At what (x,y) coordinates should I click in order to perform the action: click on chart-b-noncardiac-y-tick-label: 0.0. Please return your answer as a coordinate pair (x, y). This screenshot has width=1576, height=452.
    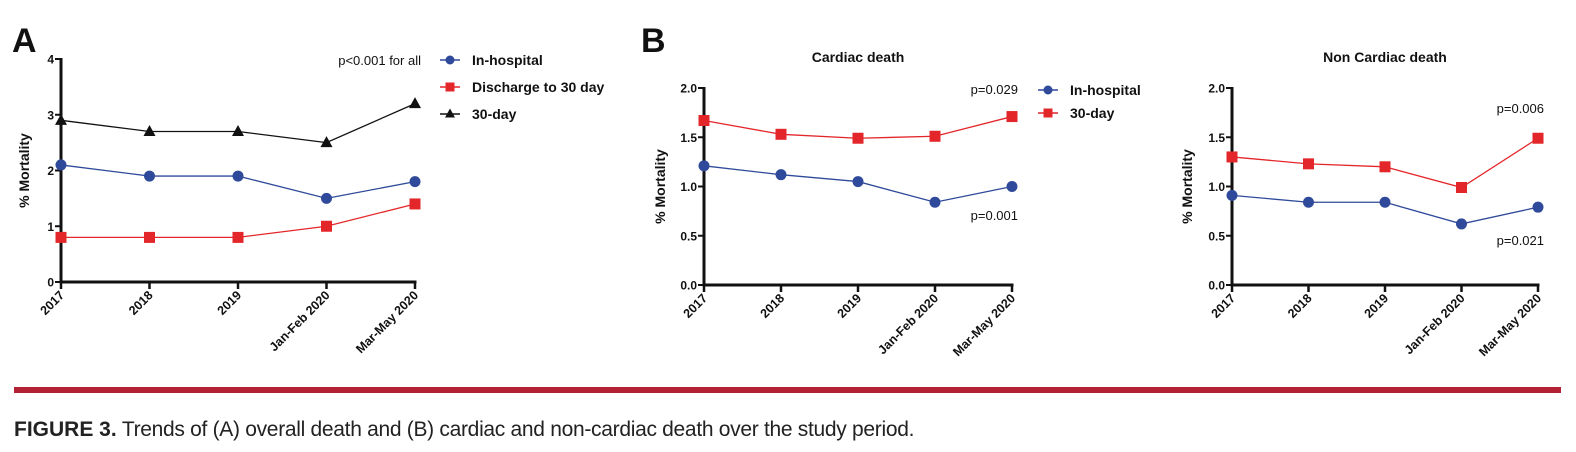
    Looking at the image, I should click on (1216, 286).